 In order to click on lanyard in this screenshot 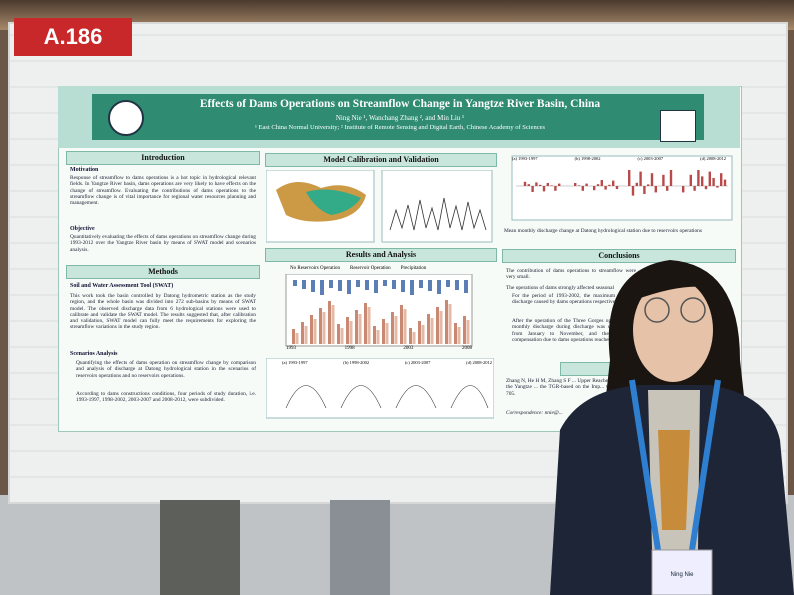, I will do `click(675, 465)`.